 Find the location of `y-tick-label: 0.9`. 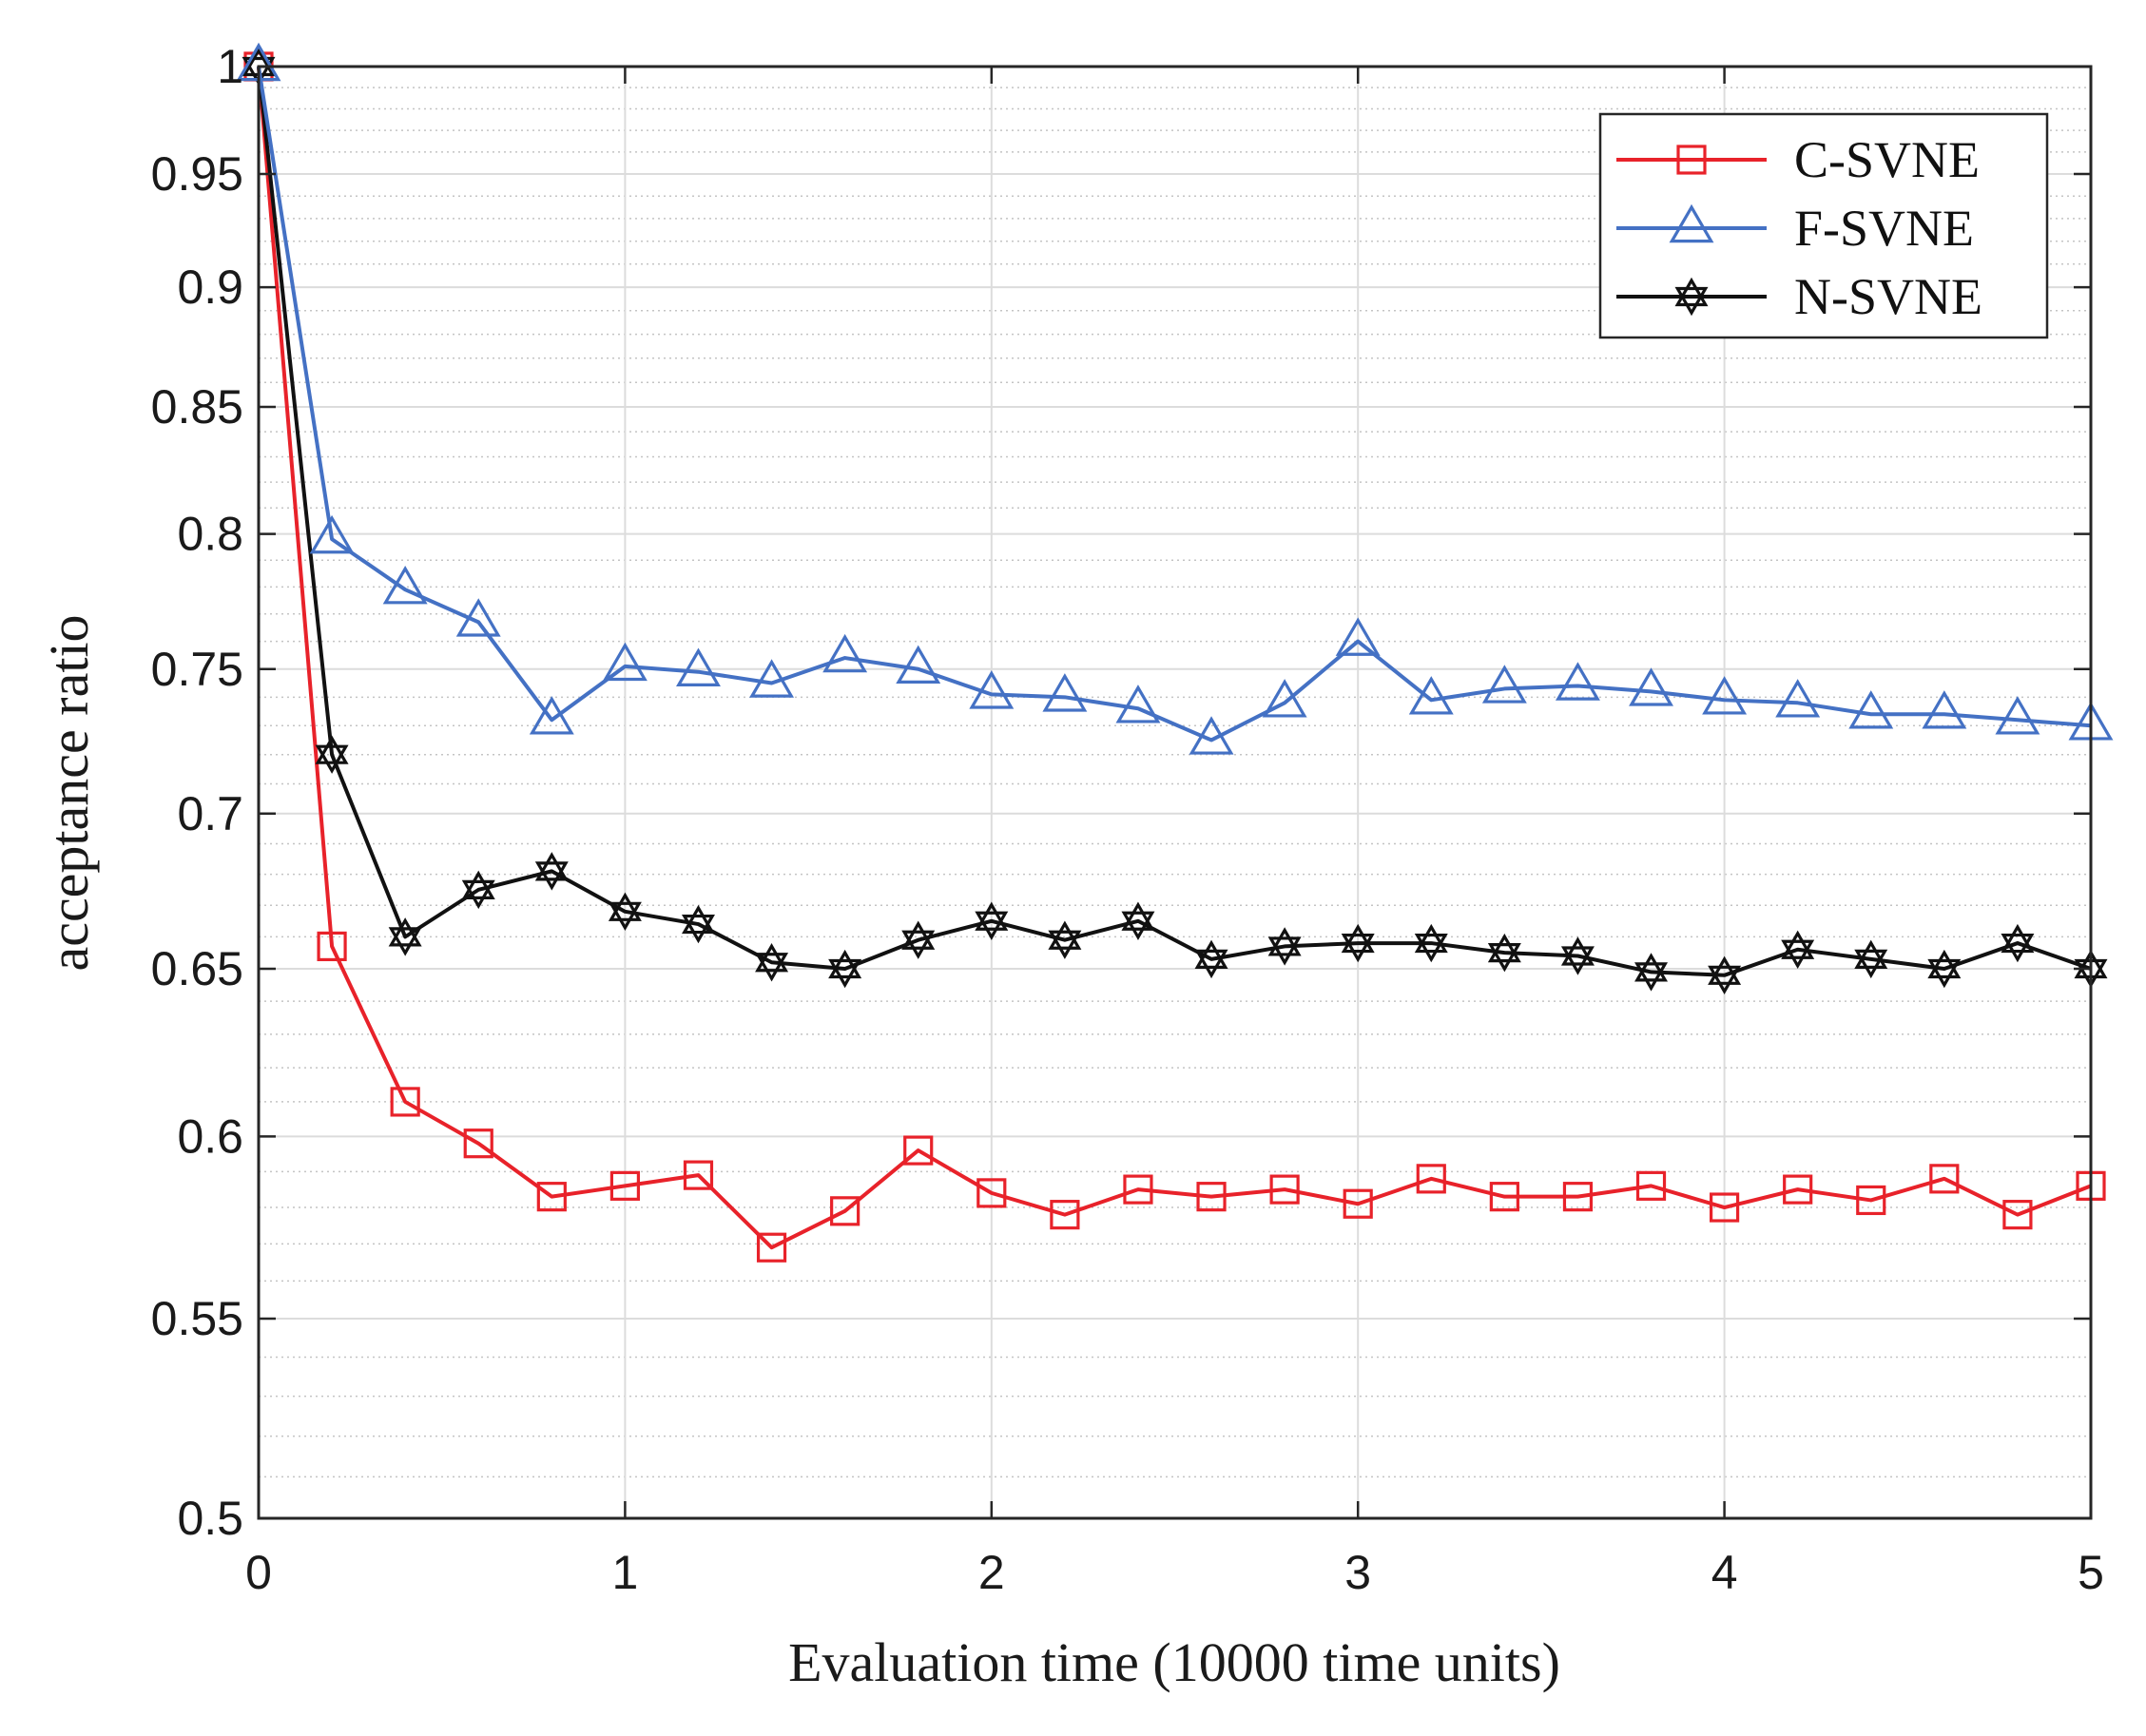

y-tick-label: 0.9 is located at coordinates (210, 287).